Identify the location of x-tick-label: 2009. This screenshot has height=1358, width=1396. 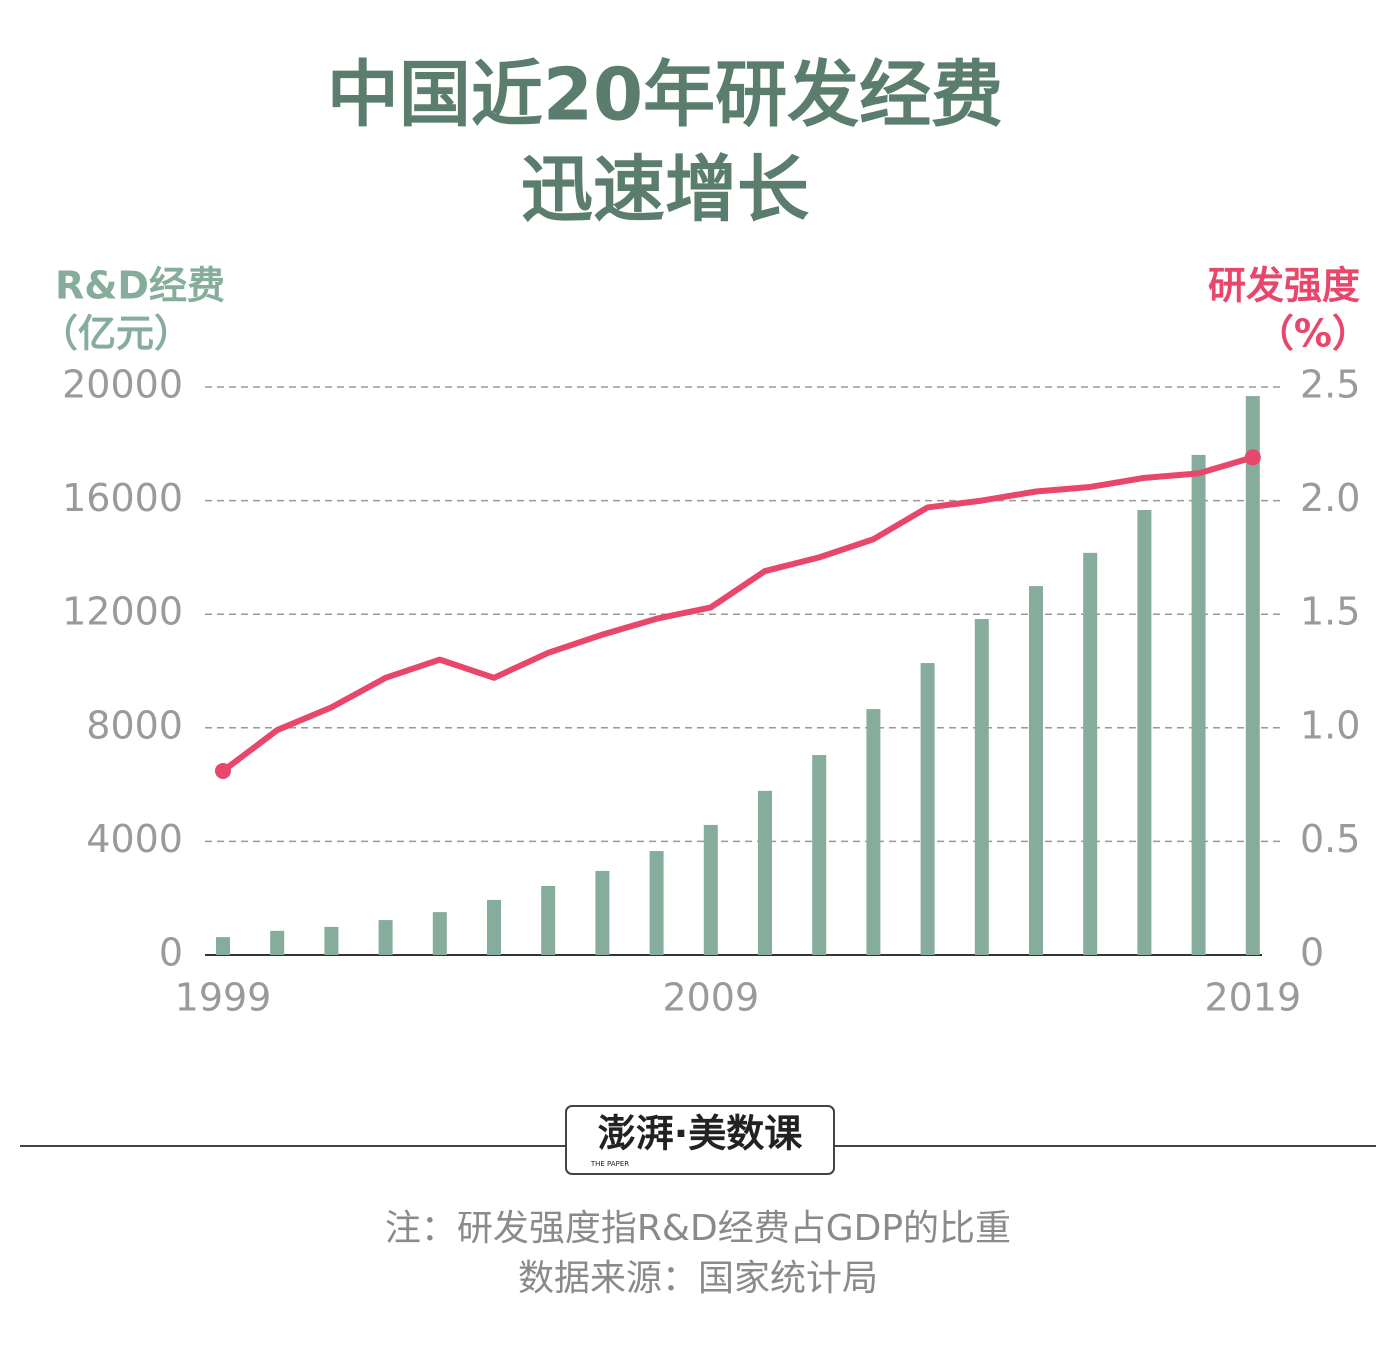
(710, 998).